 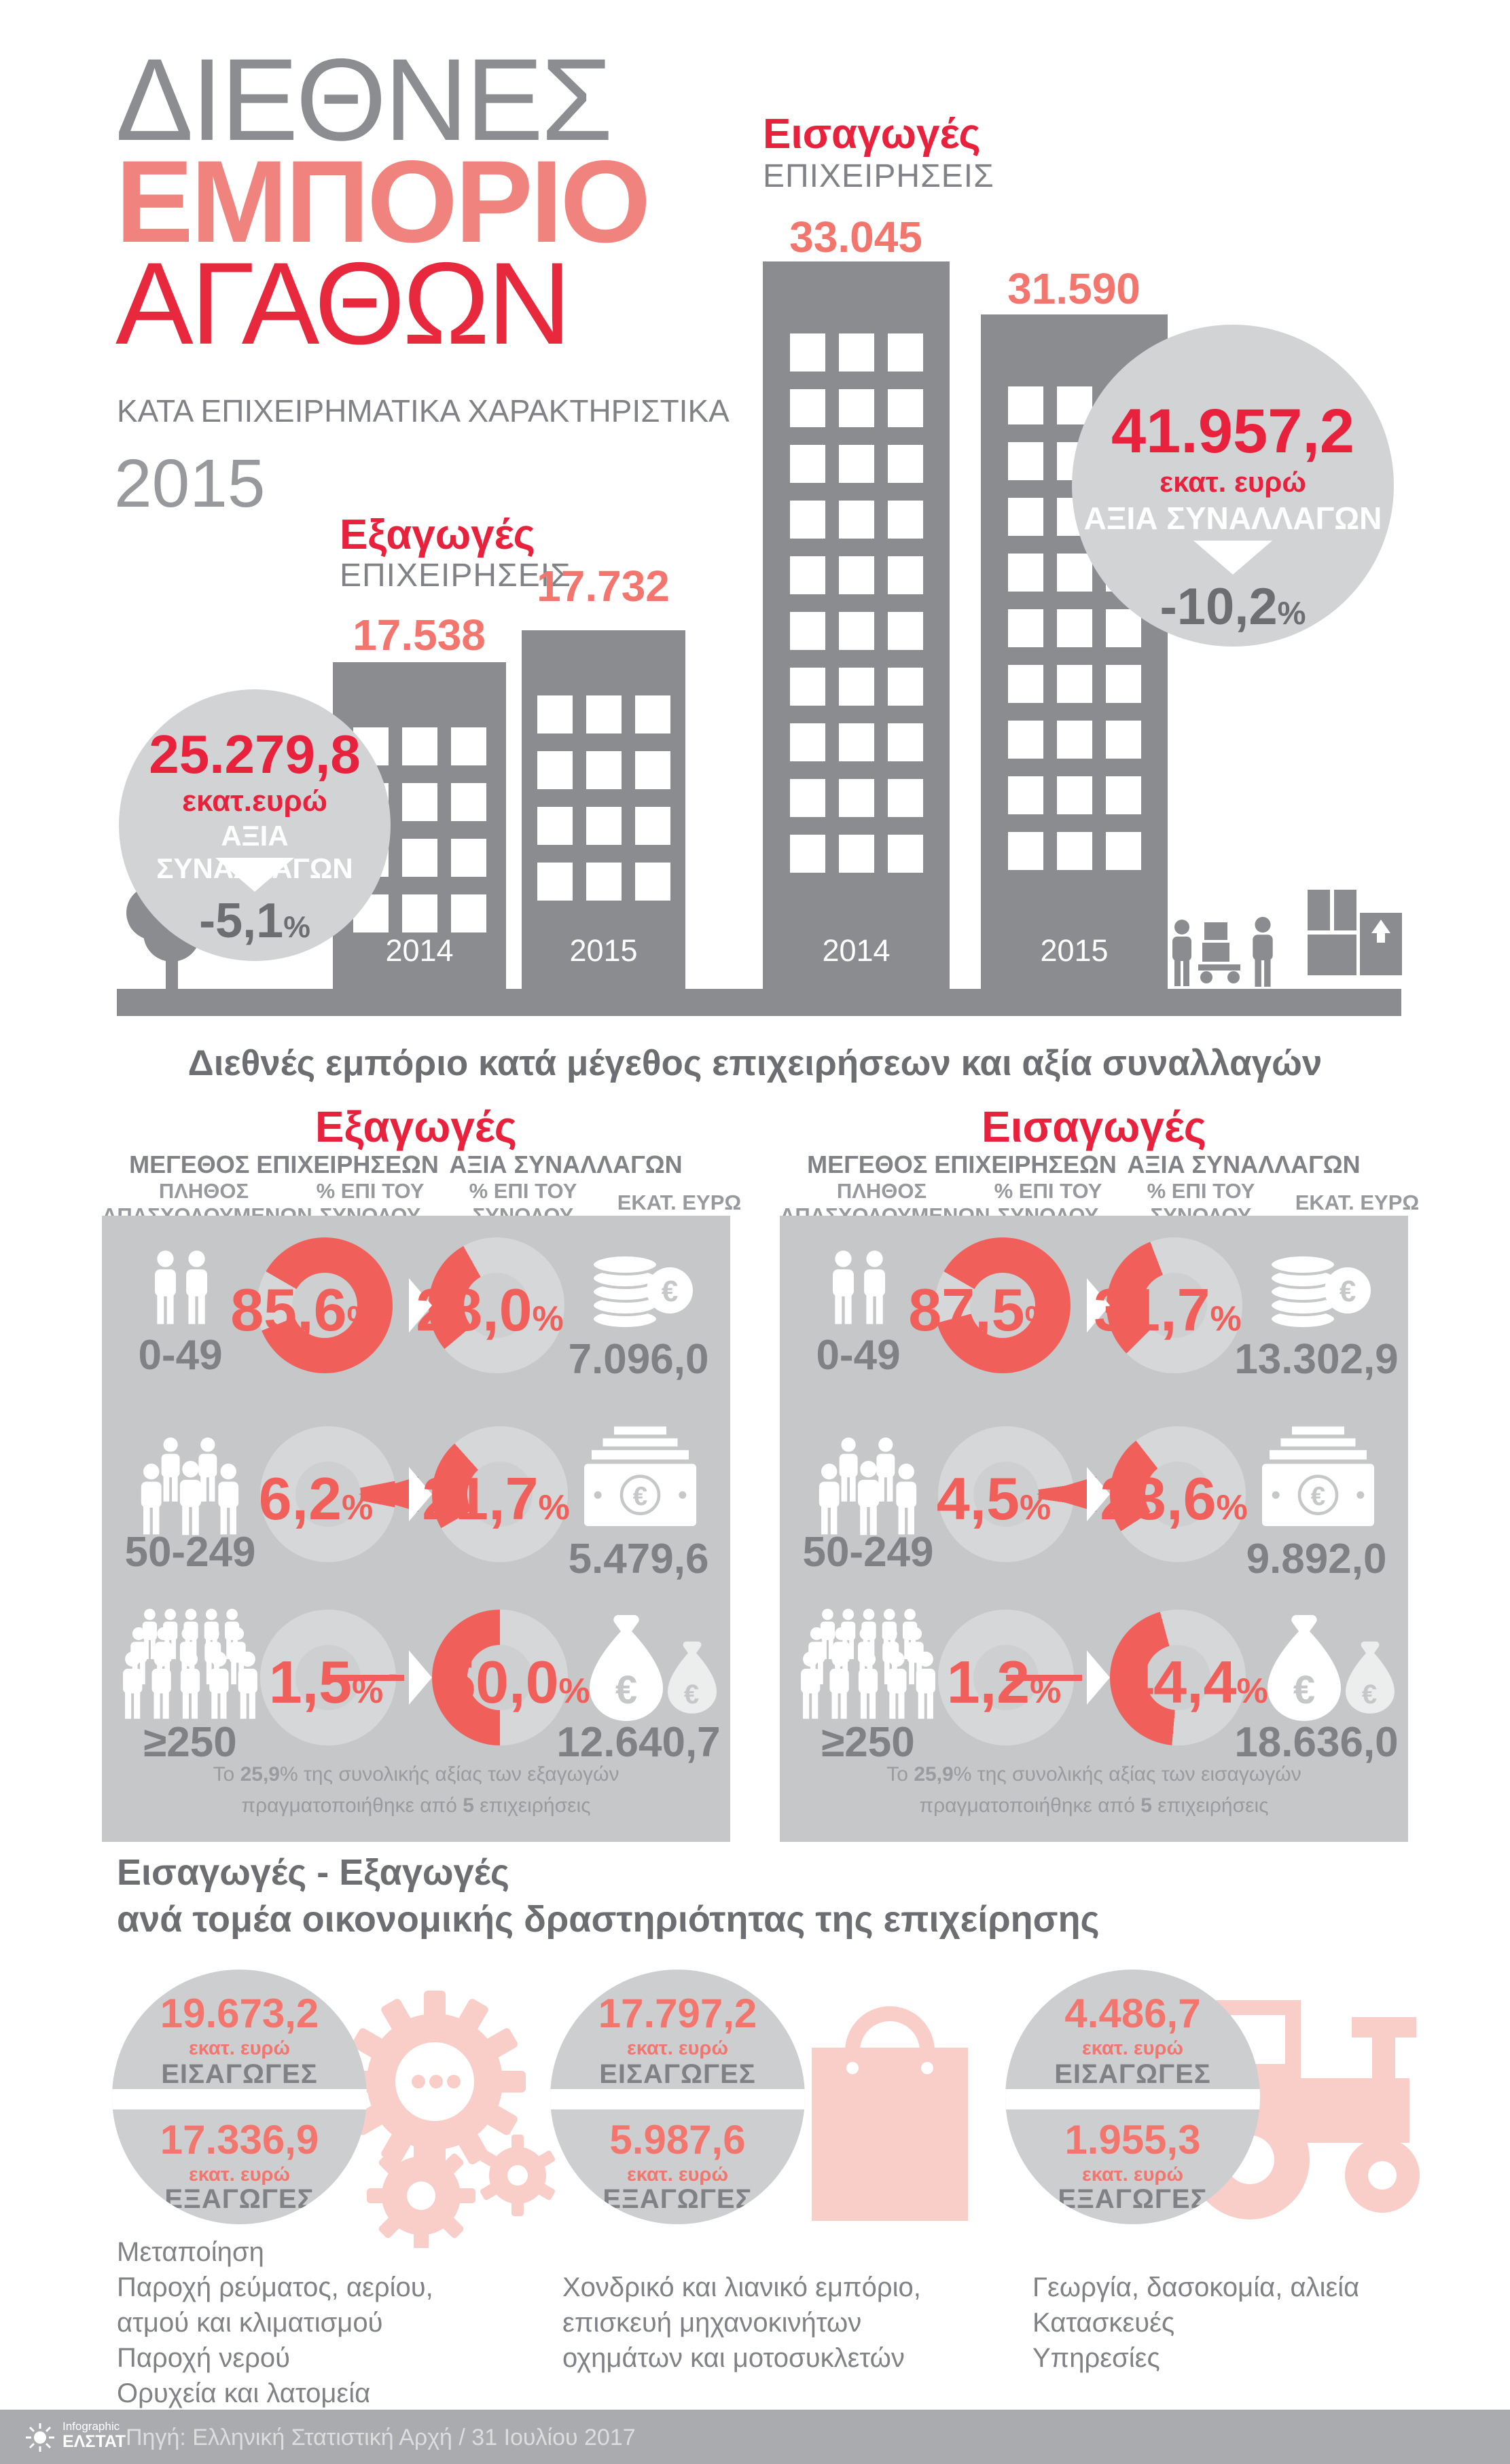 I want to click on exports-sub4-header: ΕΚΑΤ. ΕΥΡΩ, so click(x=679, y=1202).